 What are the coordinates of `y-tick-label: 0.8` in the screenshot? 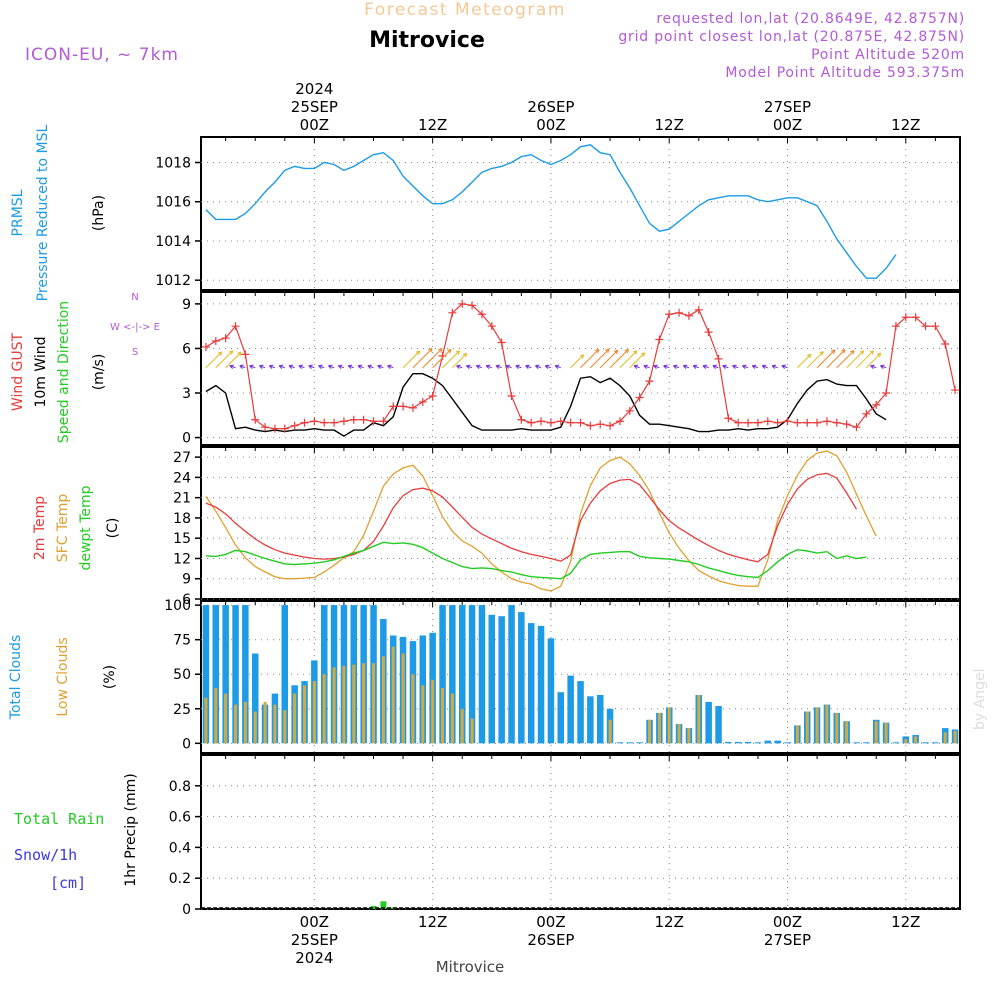 It's located at (180, 787).